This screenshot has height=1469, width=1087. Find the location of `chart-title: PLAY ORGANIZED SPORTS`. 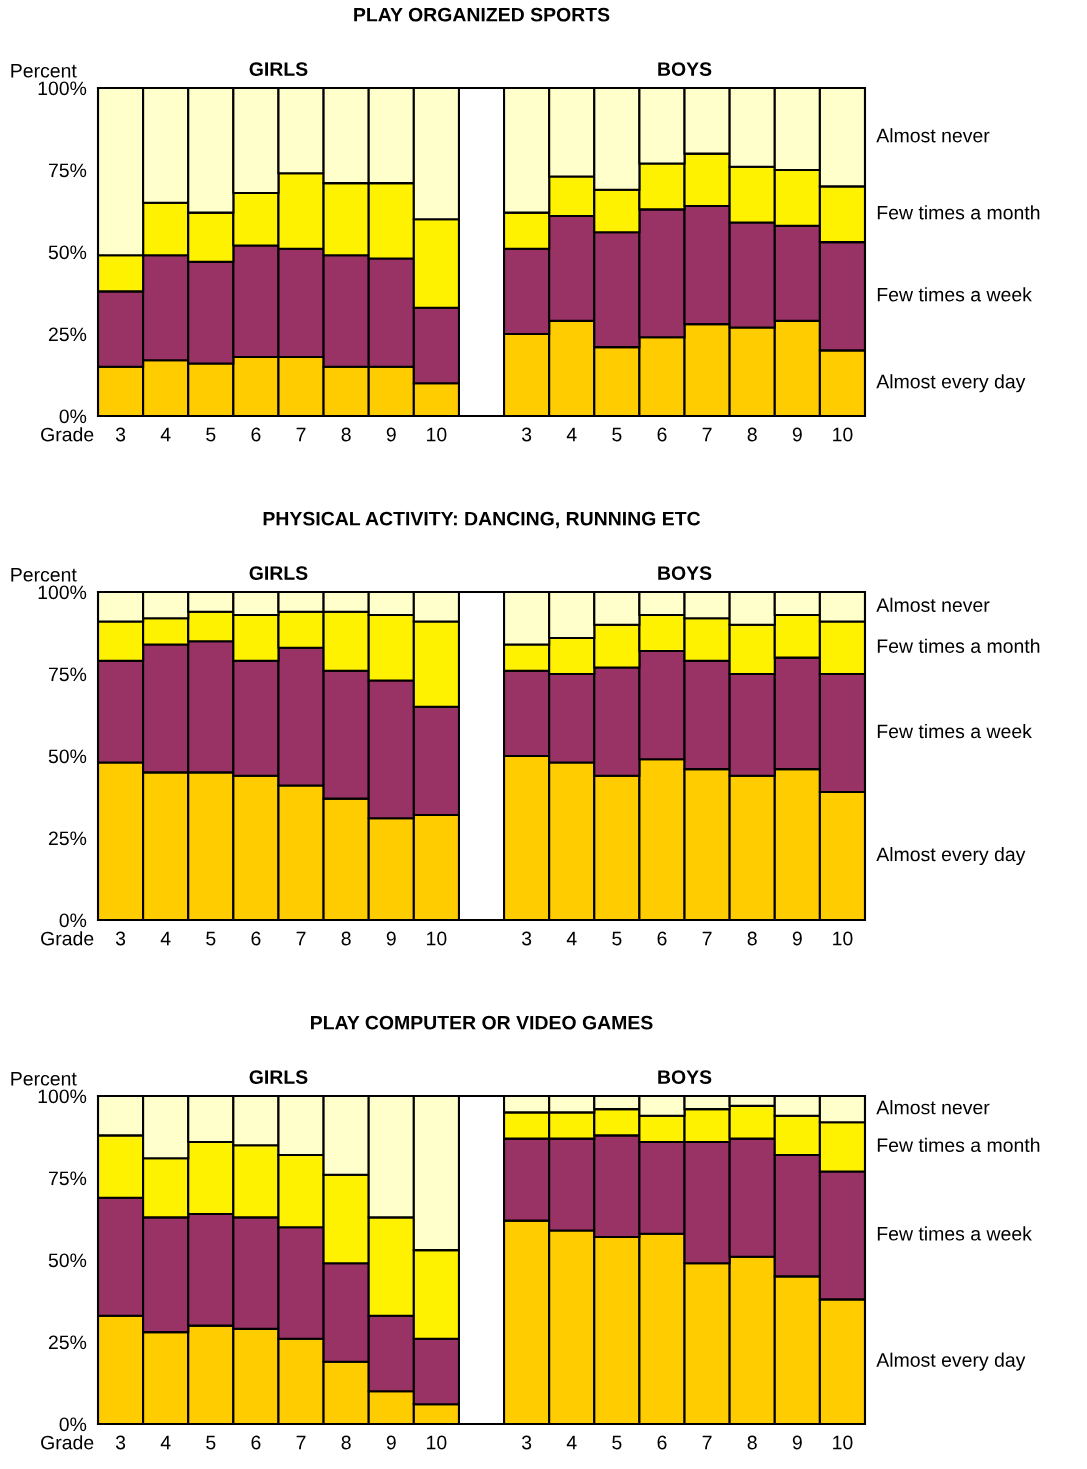

chart-title: PLAY ORGANIZED SPORTS is located at coordinates (482, 14).